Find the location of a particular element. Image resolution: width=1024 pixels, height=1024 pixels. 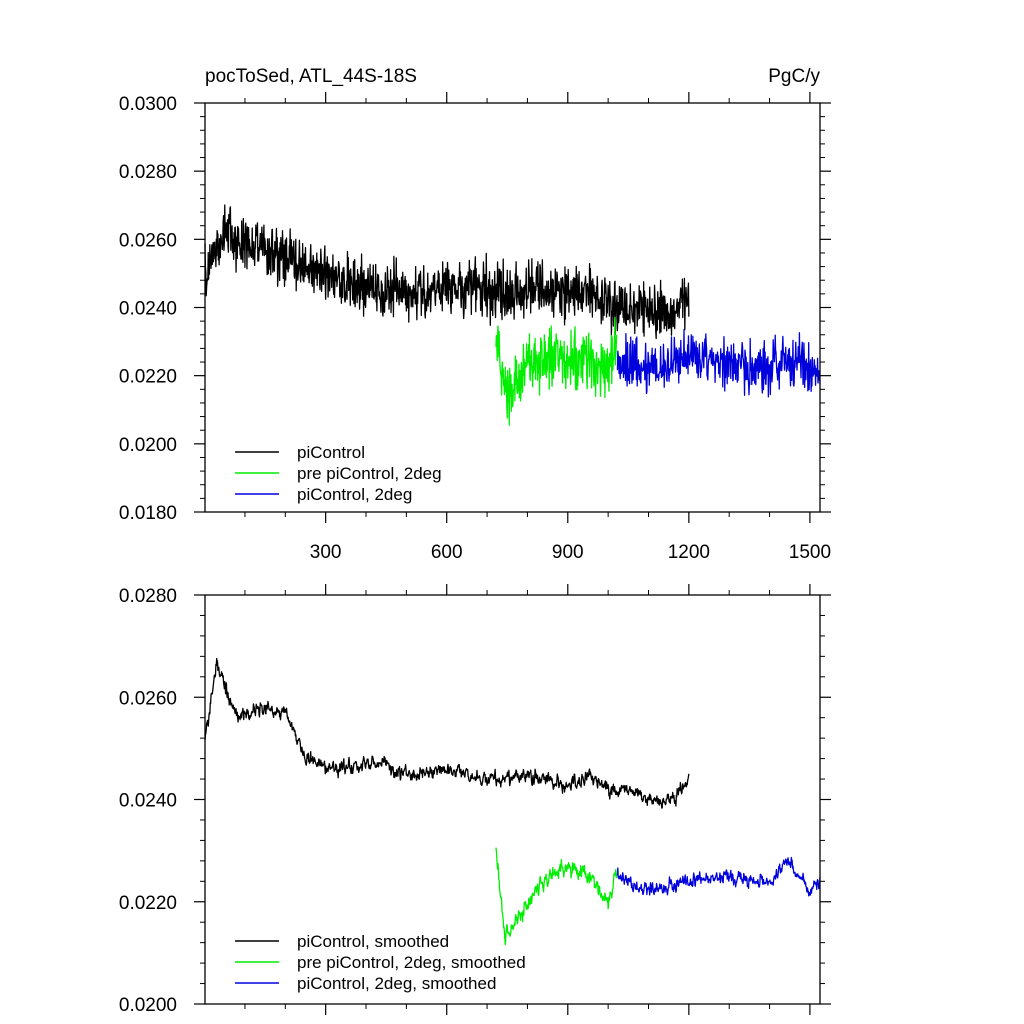

top-title-right: PgC/y is located at coordinates (794, 76).